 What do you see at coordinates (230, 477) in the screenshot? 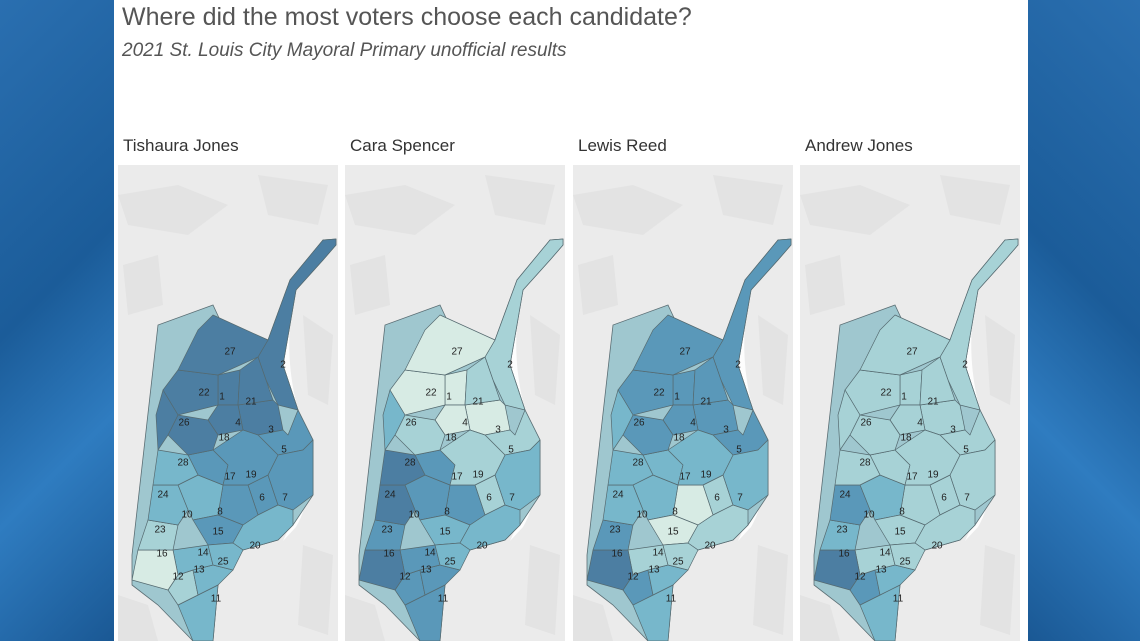
I see `ward-label: 17` at bounding box center [230, 477].